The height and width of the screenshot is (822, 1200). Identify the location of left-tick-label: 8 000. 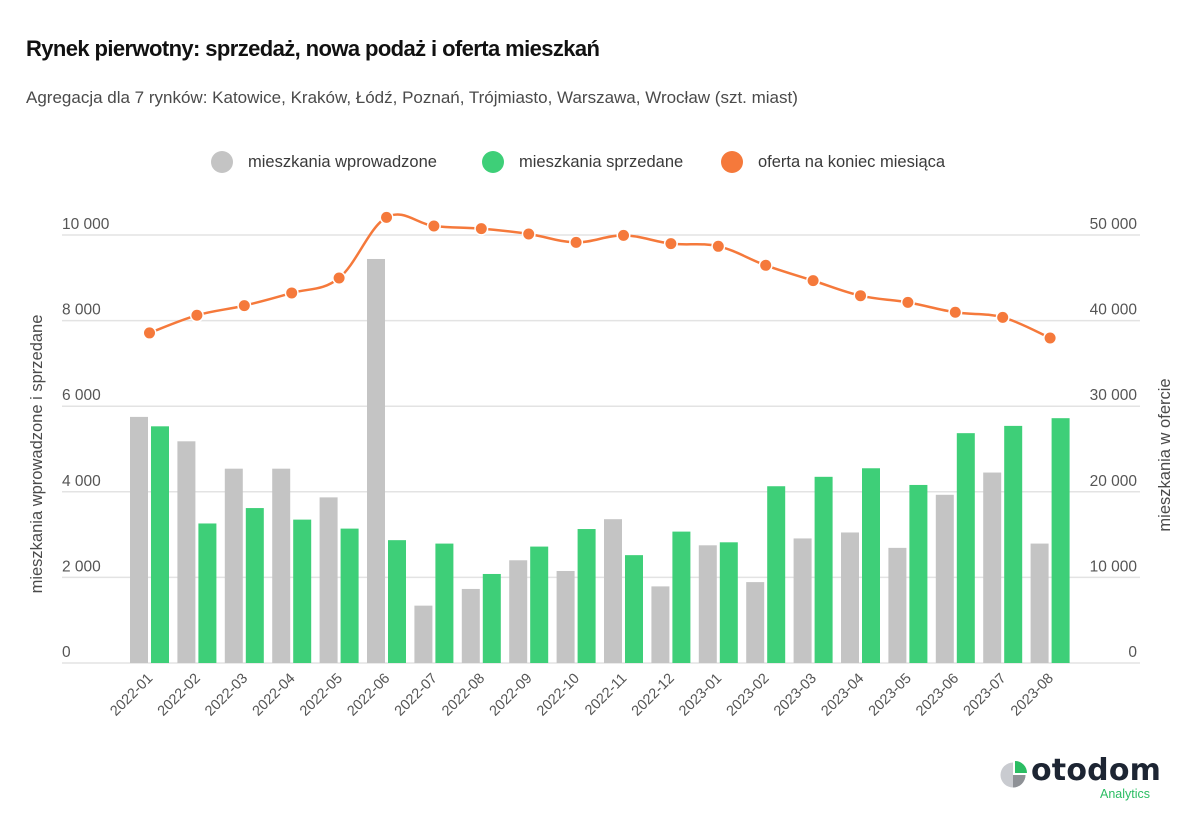
(81, 310).